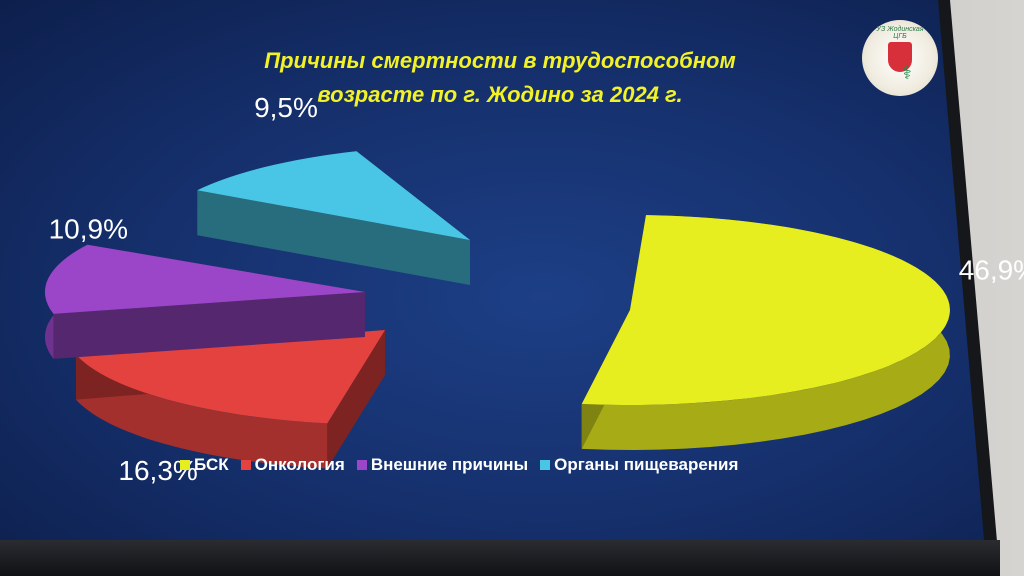 The width and height of the screenshot is (1024, 576). I want to click on legend-item: Органы пищеварения, so click(639, 465).